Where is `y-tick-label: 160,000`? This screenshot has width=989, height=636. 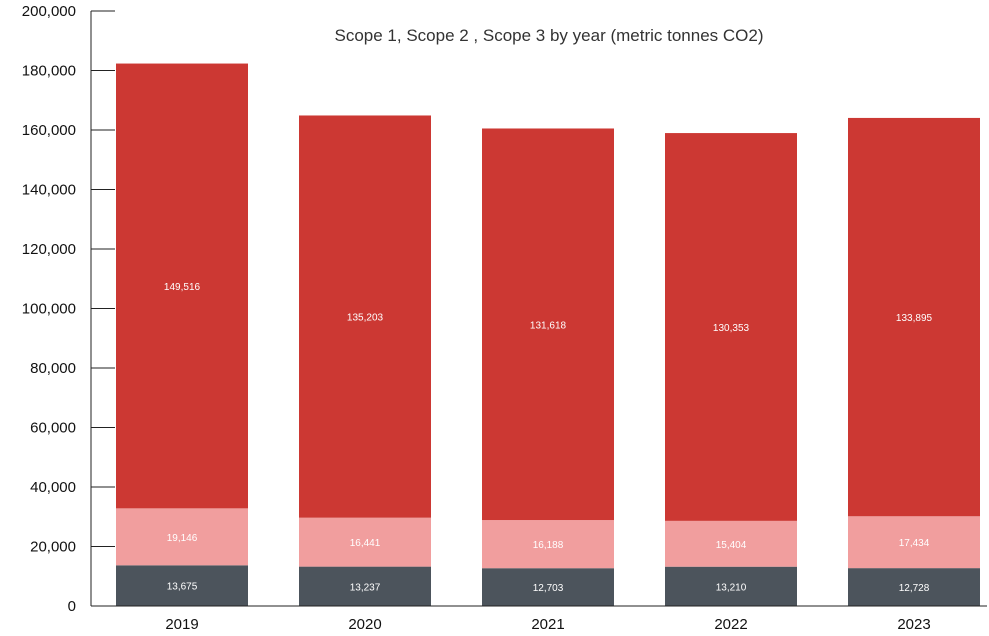 y-tick-label: 160,000 is located at coordinates (49, 130).